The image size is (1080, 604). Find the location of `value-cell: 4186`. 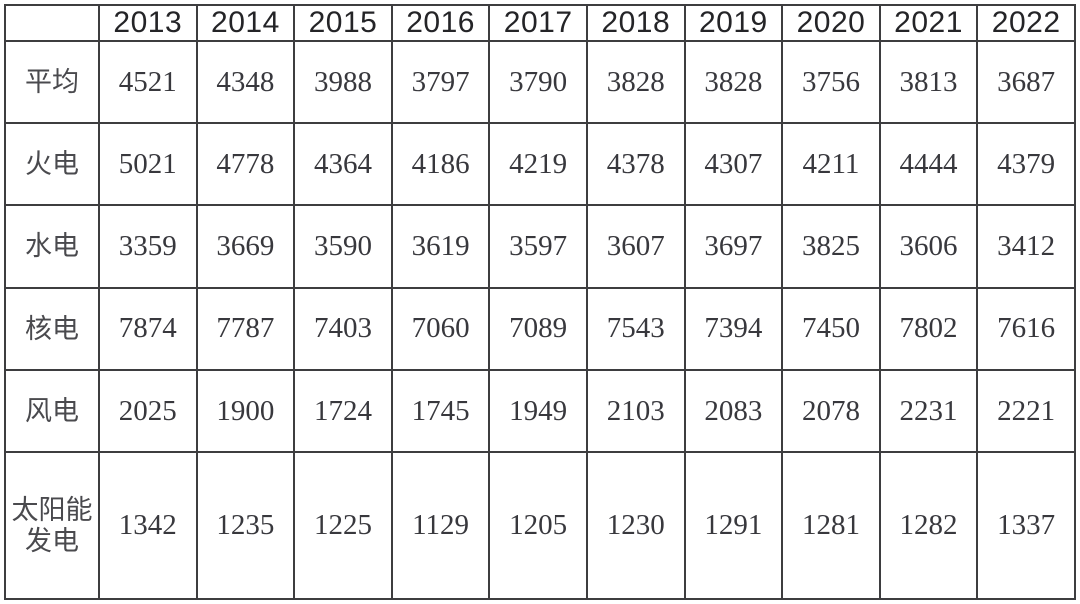

value-cell: 4186 is located at coordinates (440, 164).